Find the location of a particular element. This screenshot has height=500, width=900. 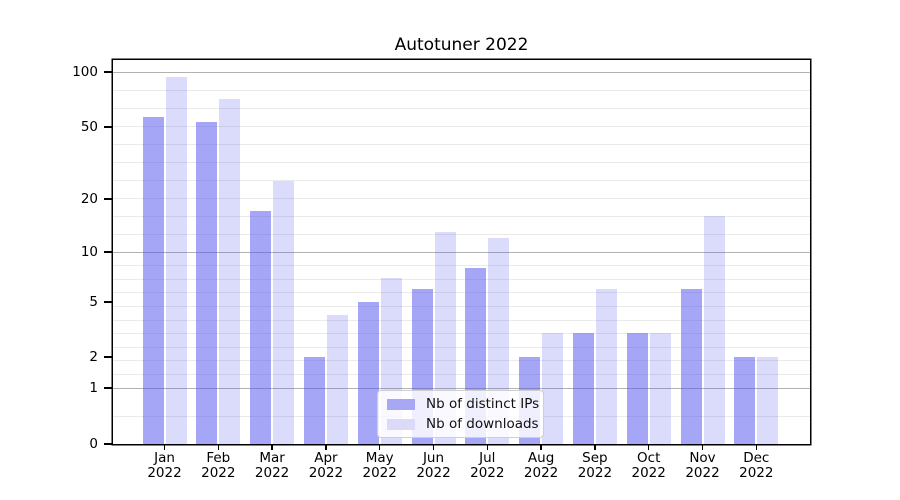

y-tick-label: 5 is located at coordinates (93, 302).